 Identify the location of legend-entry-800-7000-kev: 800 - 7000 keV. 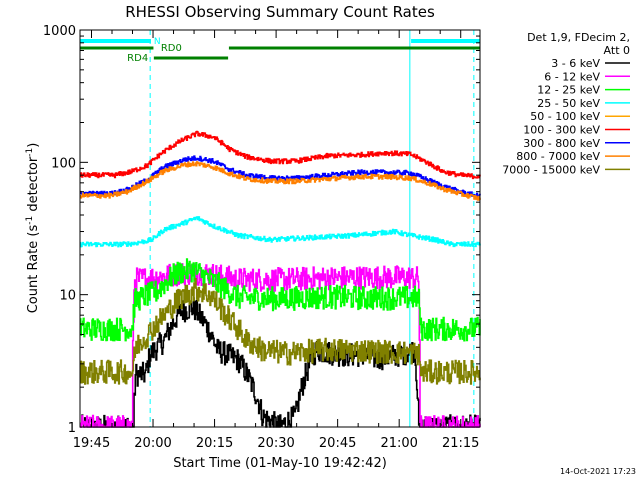
(558, 156).